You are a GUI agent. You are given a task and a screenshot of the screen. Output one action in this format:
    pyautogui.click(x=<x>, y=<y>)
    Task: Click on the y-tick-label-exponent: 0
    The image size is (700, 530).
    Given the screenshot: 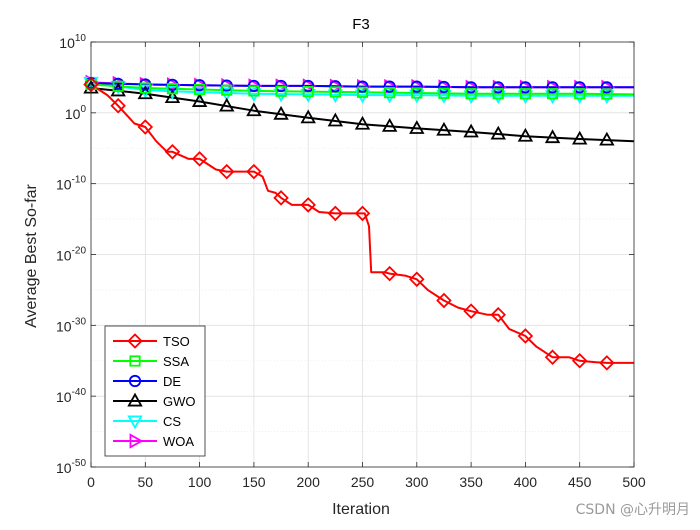 What is the action you would take?
    pyautogui.click(x=83, y=109)
    